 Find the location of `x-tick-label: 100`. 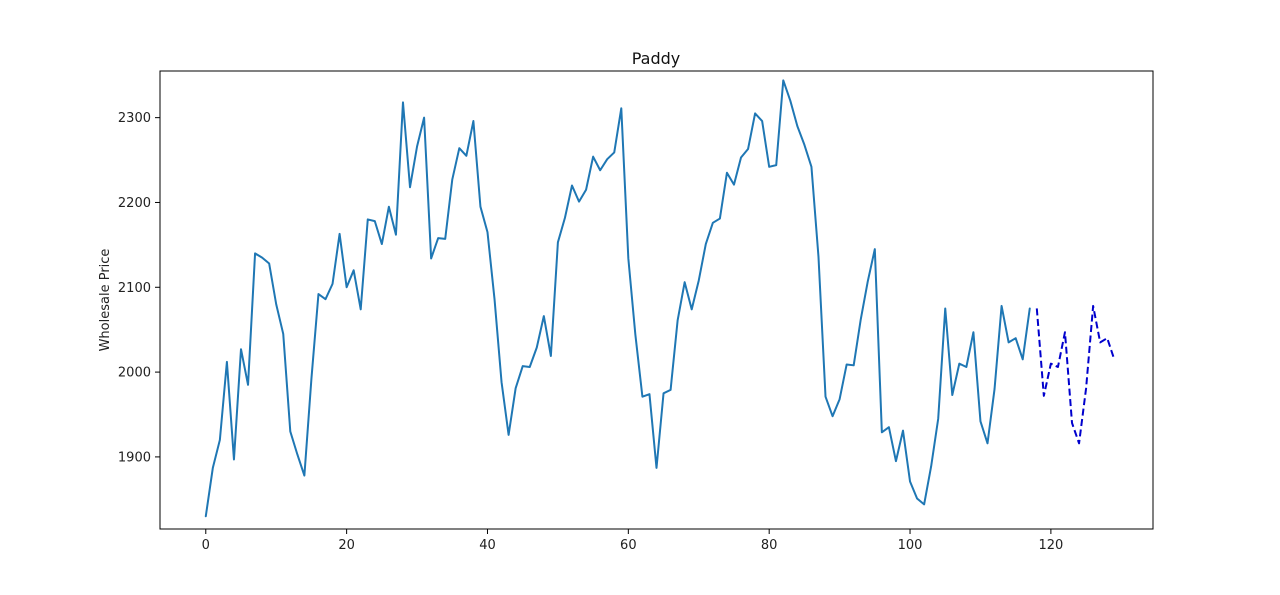

x-tick-label: 100 is located at coordinates (910, 545).